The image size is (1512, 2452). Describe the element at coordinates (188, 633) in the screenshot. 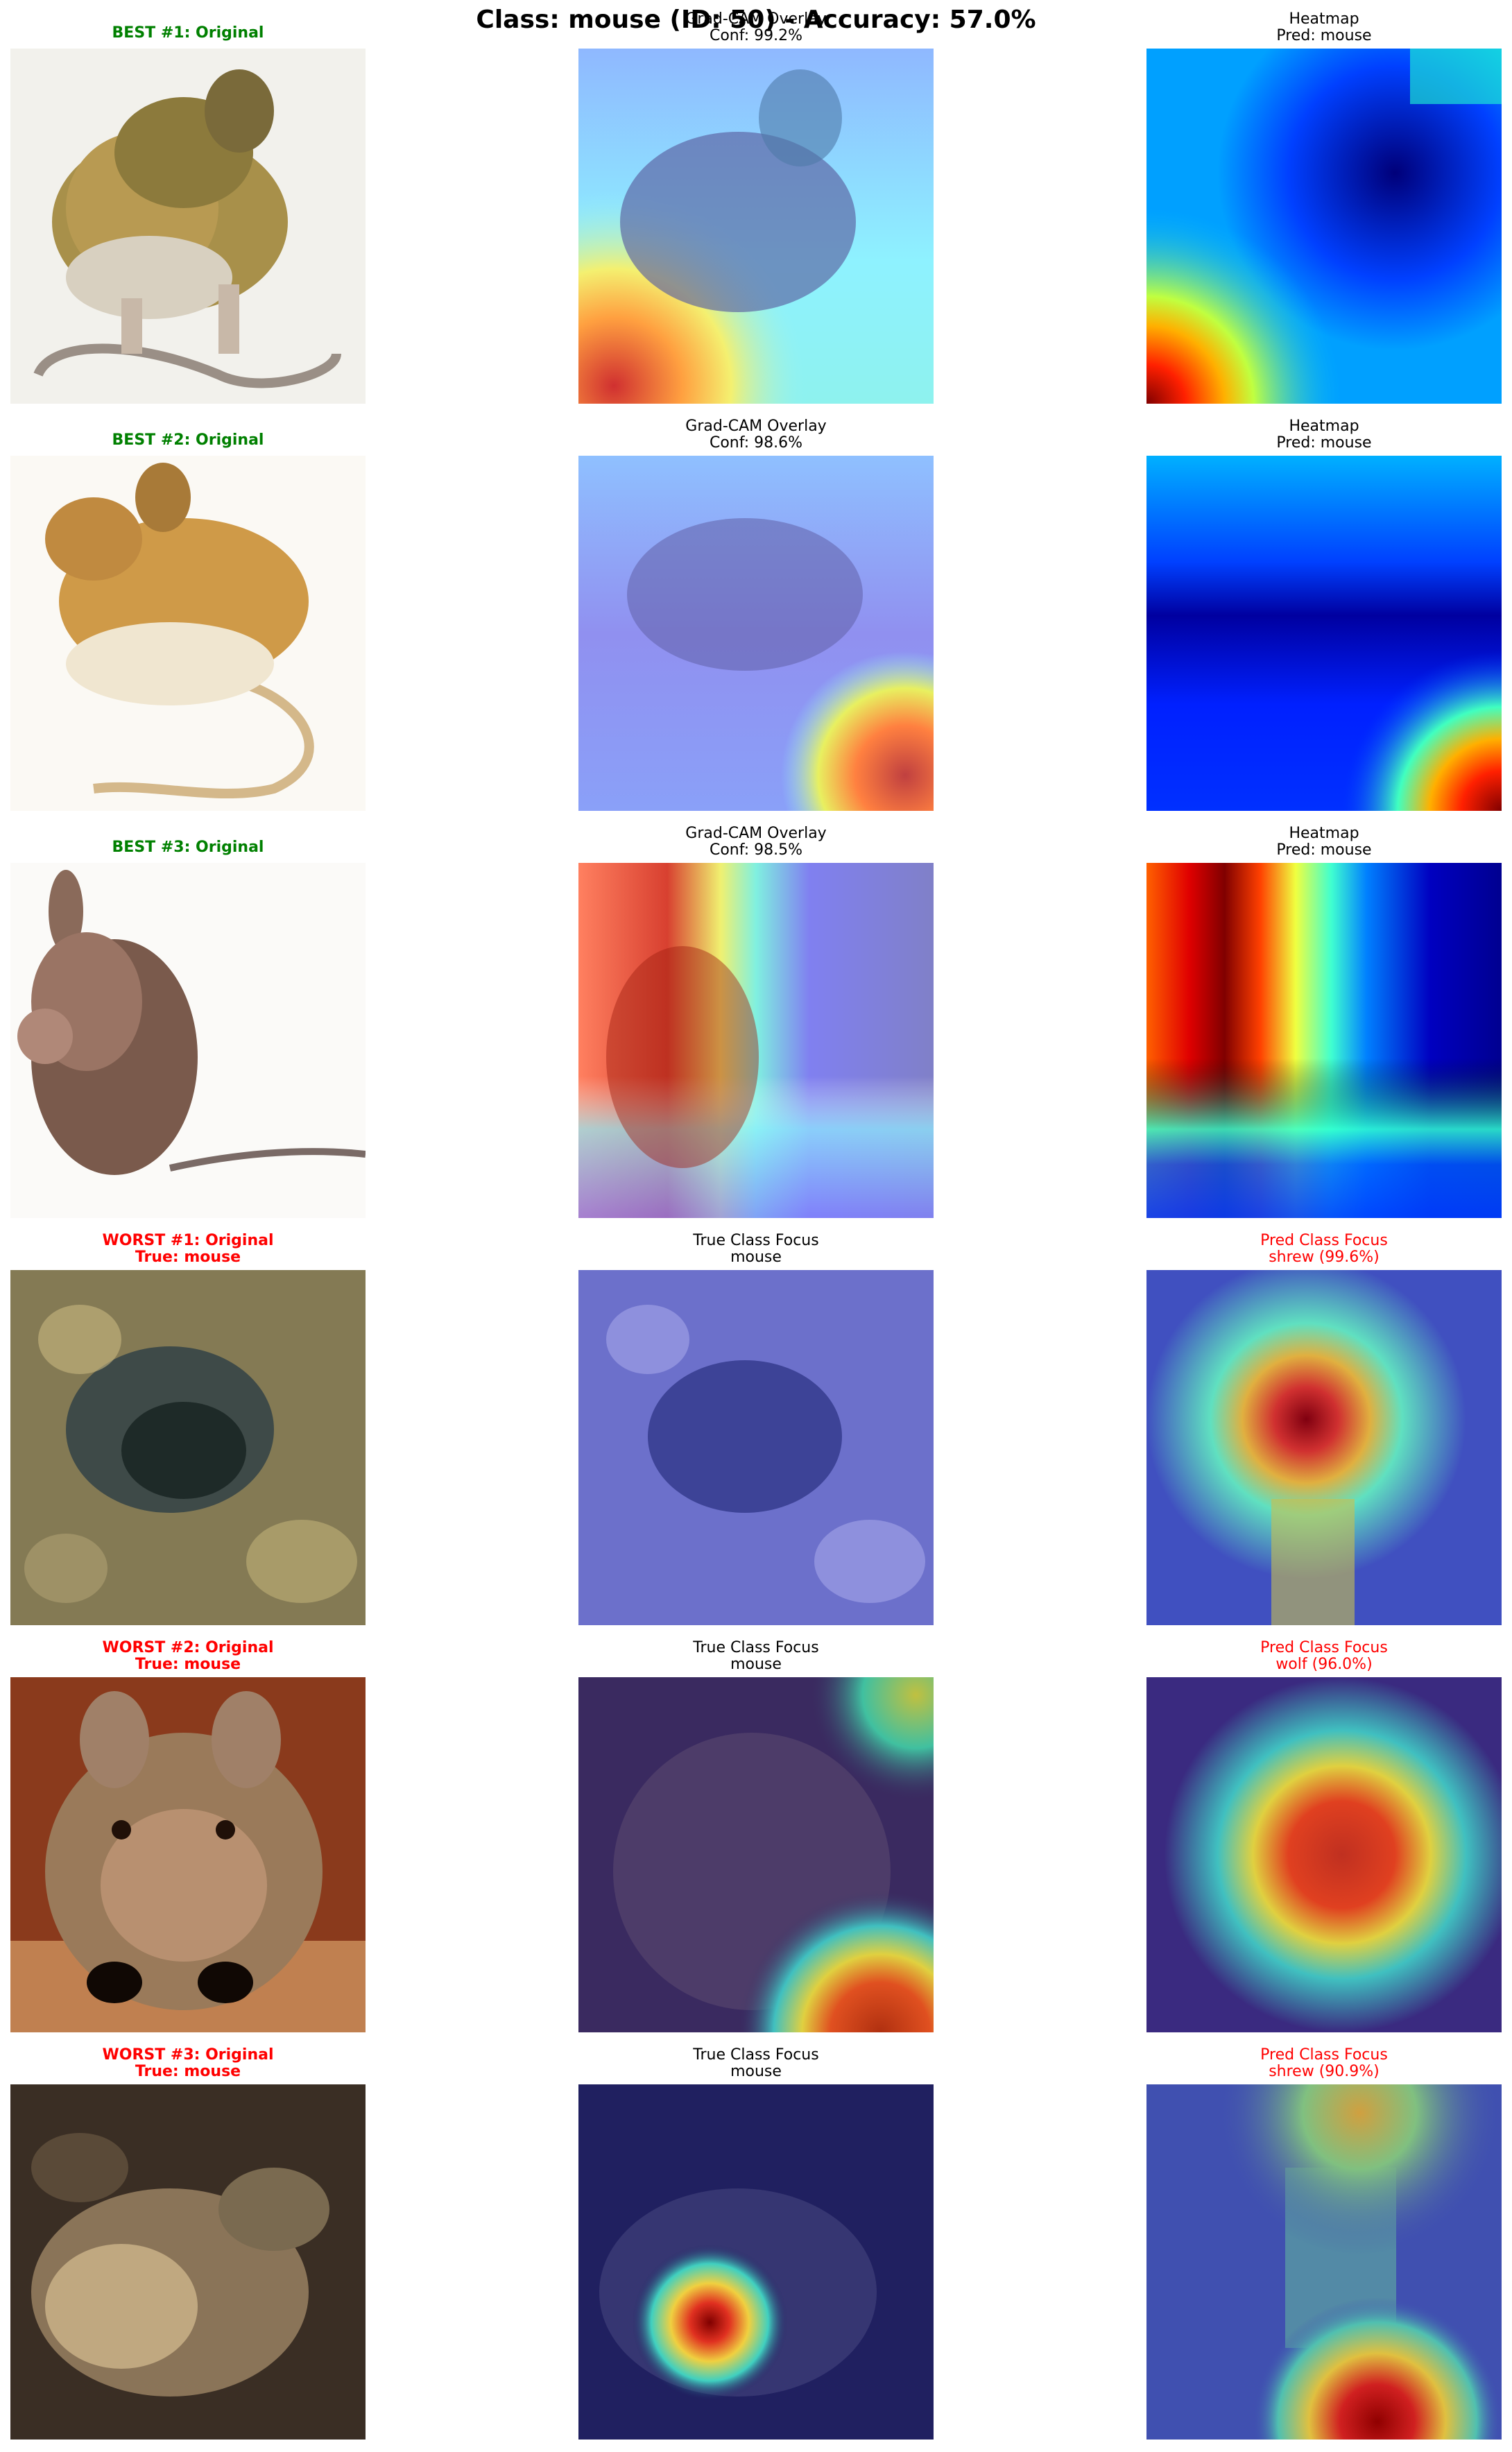

I see `row-2-original-image` at that location.